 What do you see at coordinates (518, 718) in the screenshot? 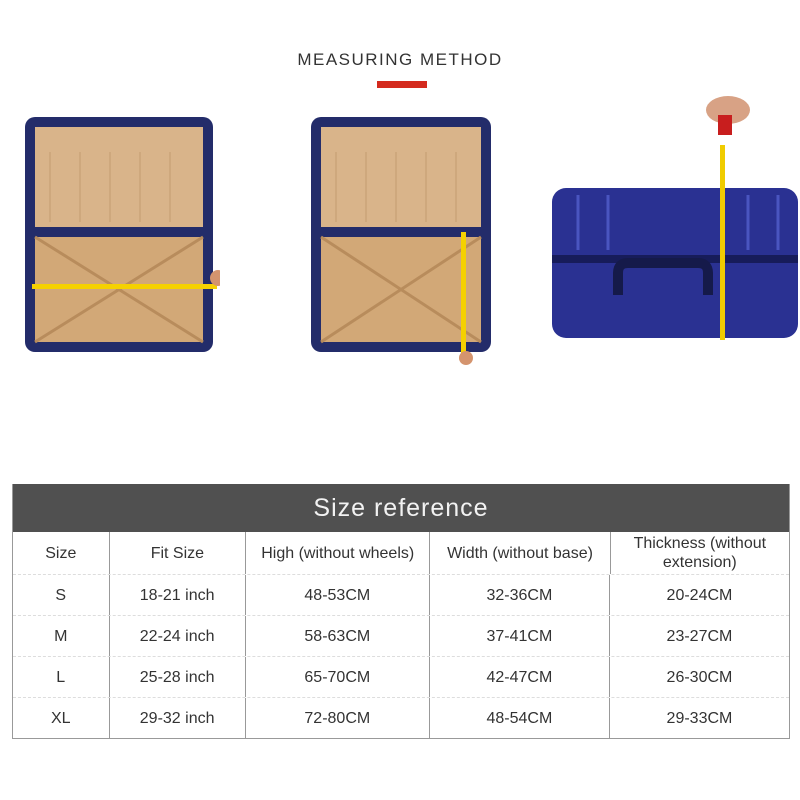
I see `table-cell: 48-54CM` at bounding box center [518, 718].